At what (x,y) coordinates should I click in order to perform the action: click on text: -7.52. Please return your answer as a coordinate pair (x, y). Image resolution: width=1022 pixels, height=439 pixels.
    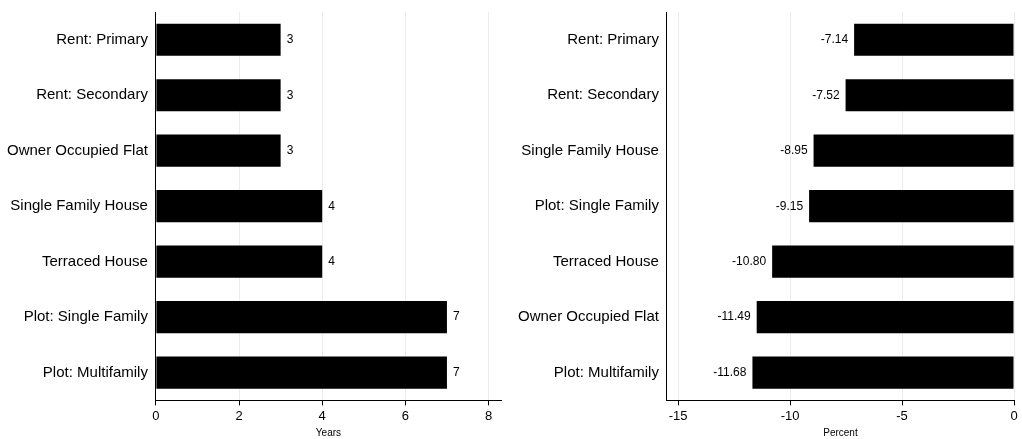
    Looking at the image, I should click on (826, 94).